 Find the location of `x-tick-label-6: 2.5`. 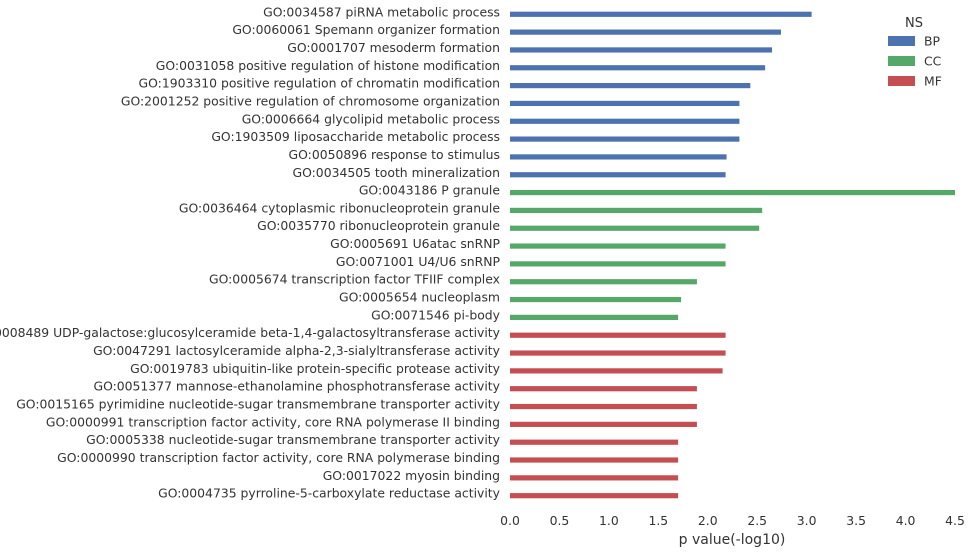

x-tick-label-6: 2.5 is located at coordinates (757, 520).